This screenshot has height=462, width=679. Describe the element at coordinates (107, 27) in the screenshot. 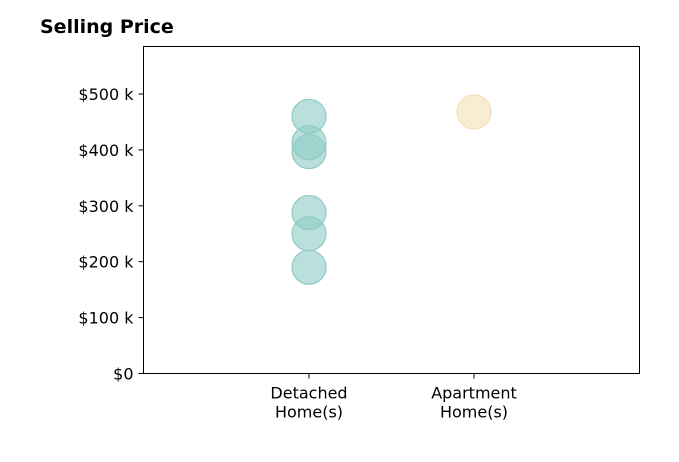

I see `chart-title: Selling Price` at that location.